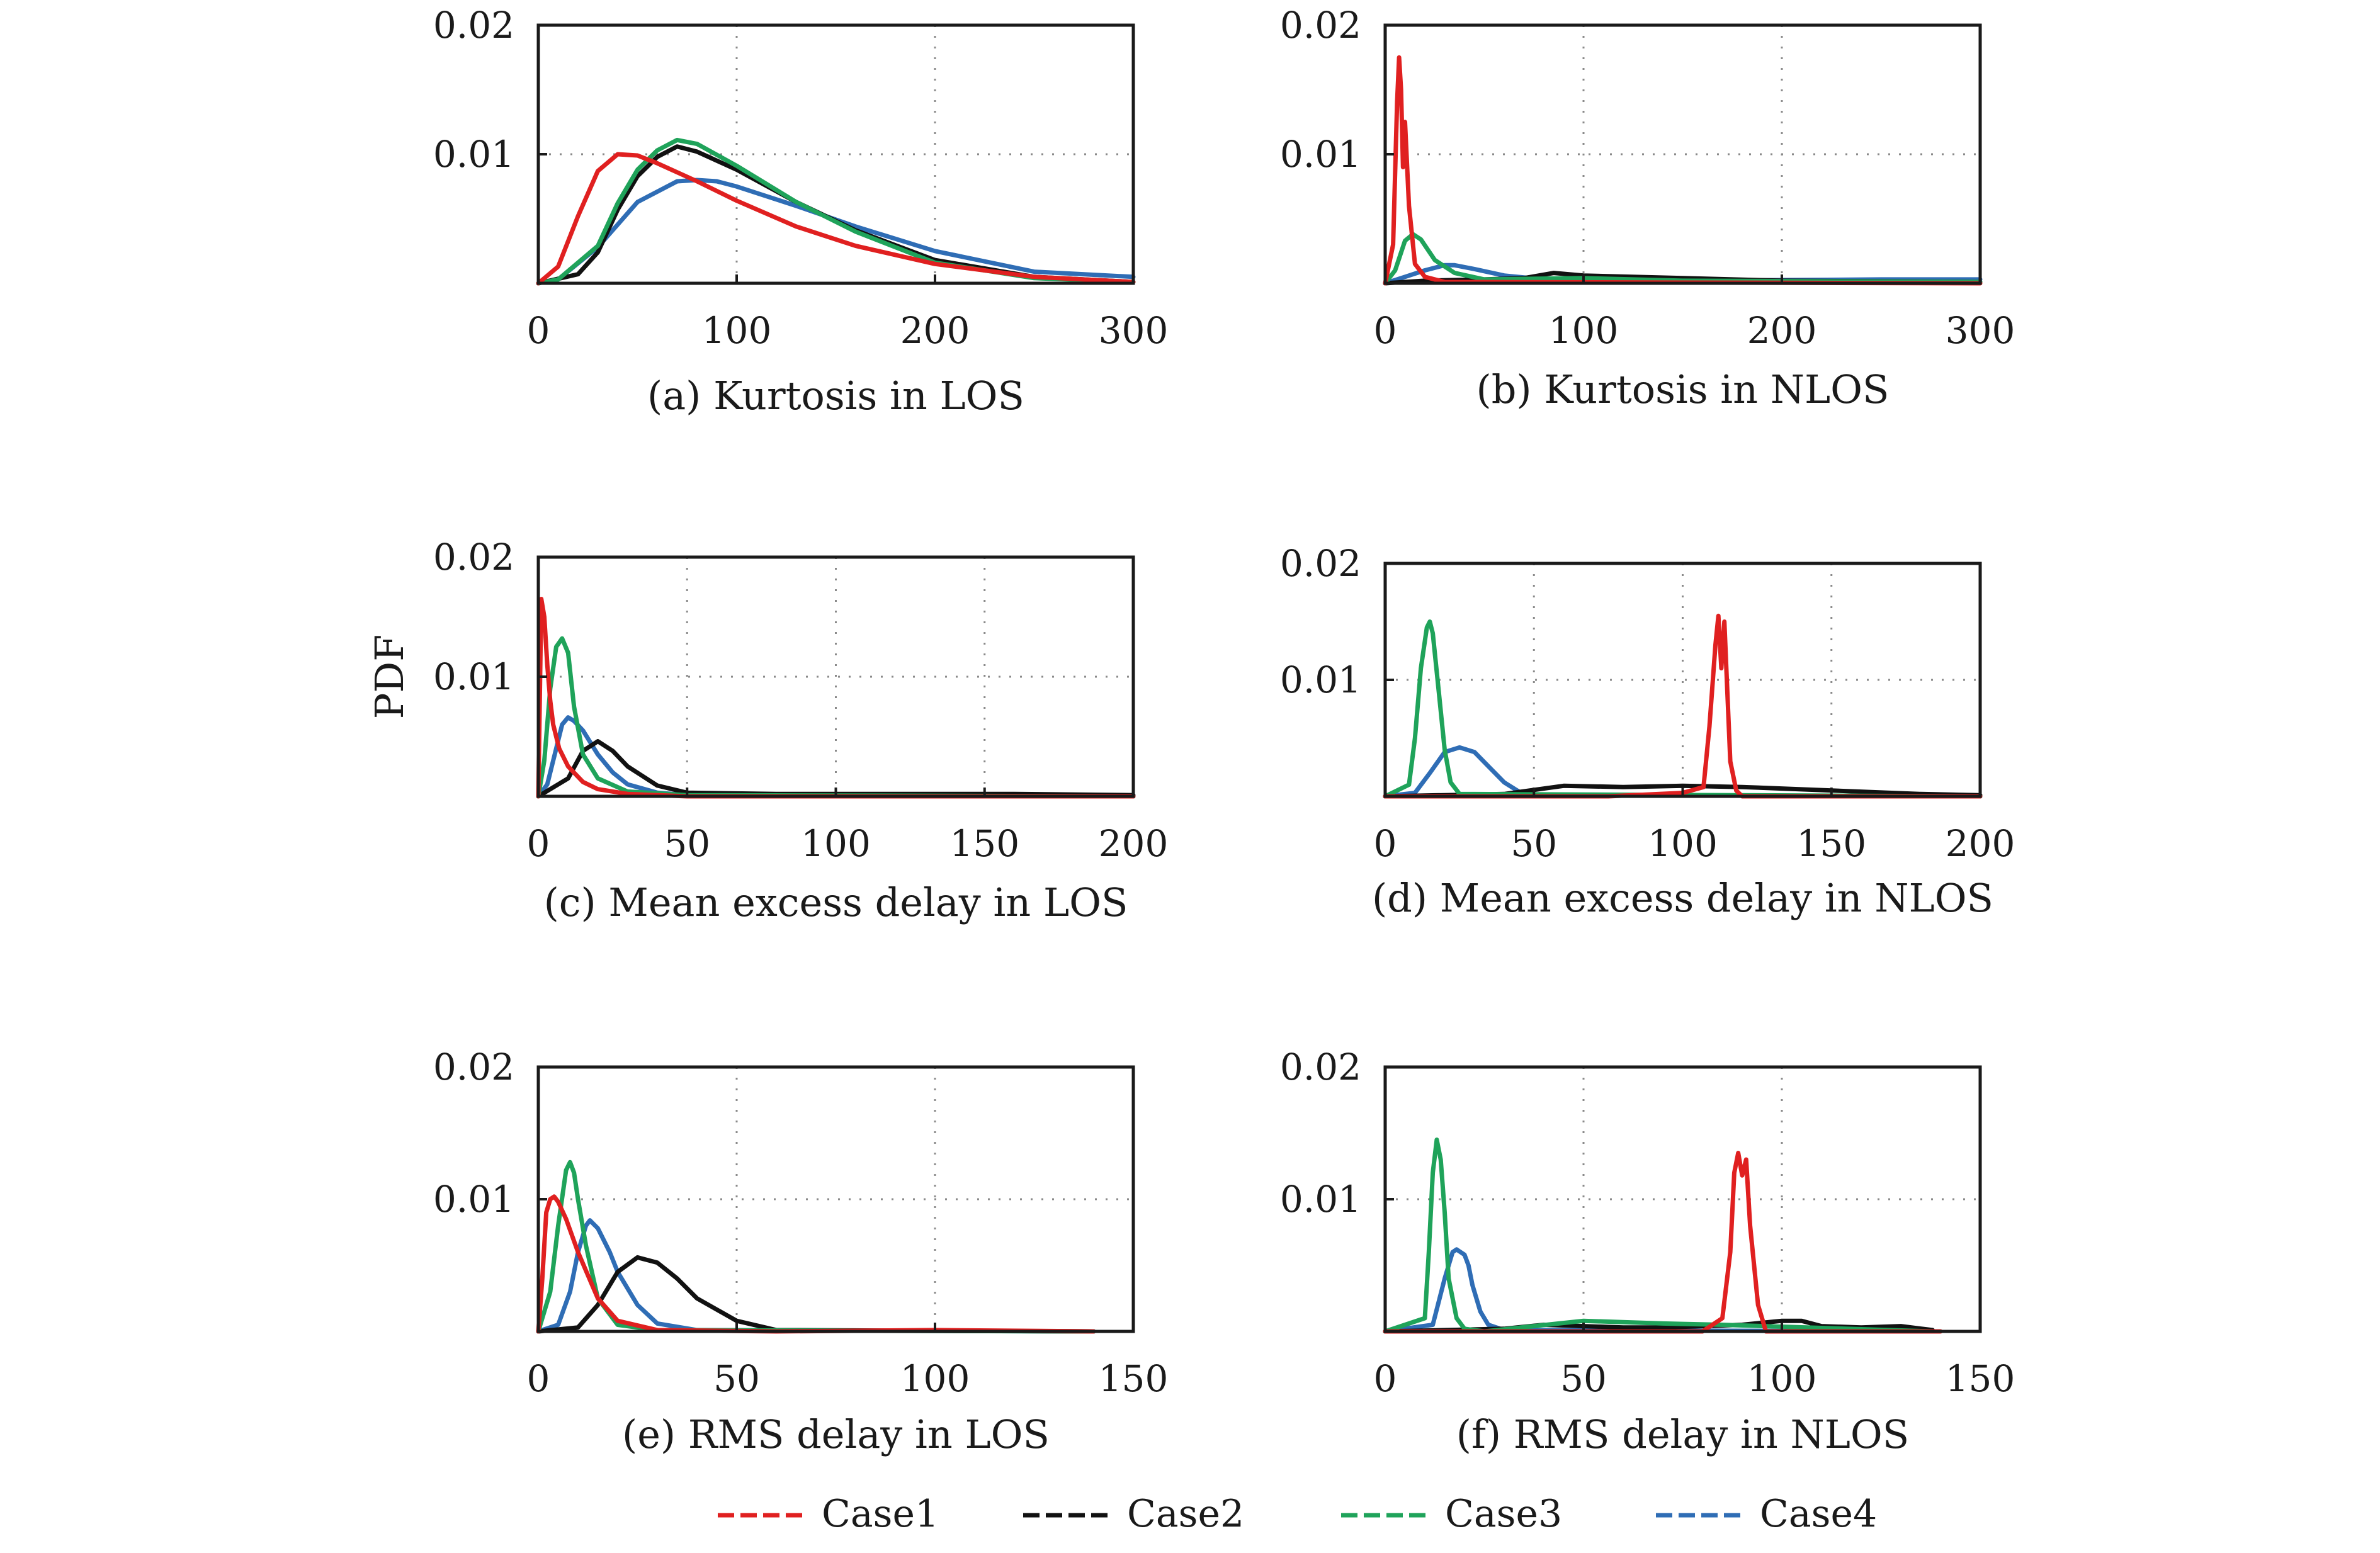 The height and width of the screenshot is (1553, 2380). I want to click on panel-caption: (b) Kurtosis in NLOS, so click(1683, 389).